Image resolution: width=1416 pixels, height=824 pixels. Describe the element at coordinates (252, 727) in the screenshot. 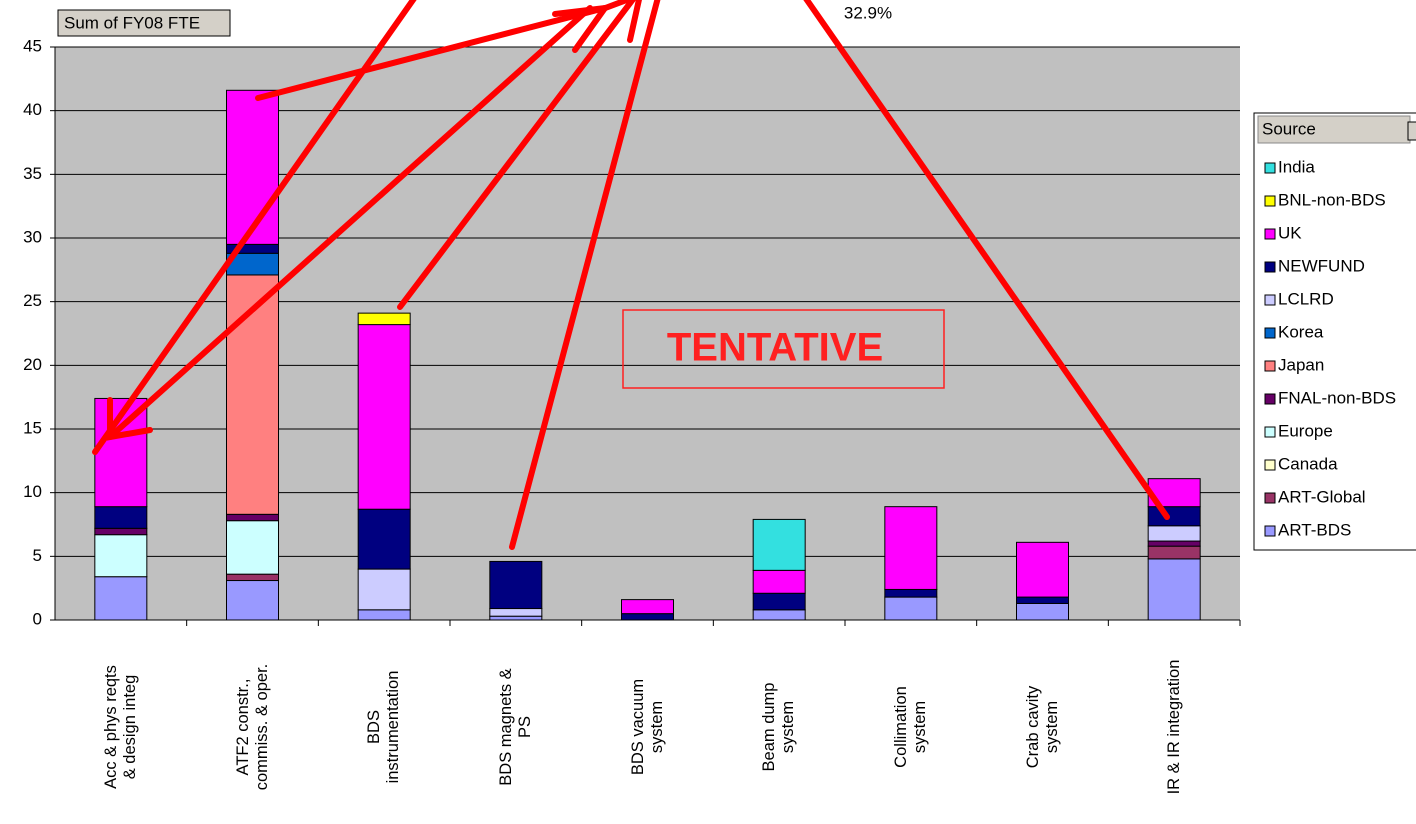

I see `x-tick-label: ATF2 constr., commiss. & oper.` at that location.